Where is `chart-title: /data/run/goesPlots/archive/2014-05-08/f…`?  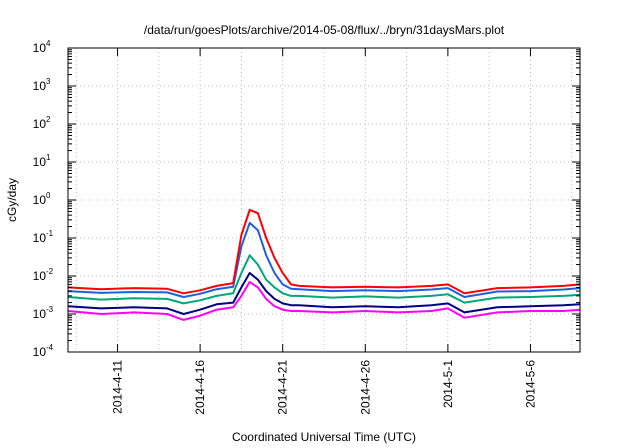 chart-title: /data/run/goesPlots/archive/2014-05-08/f… is located at coordinates (324, 30).